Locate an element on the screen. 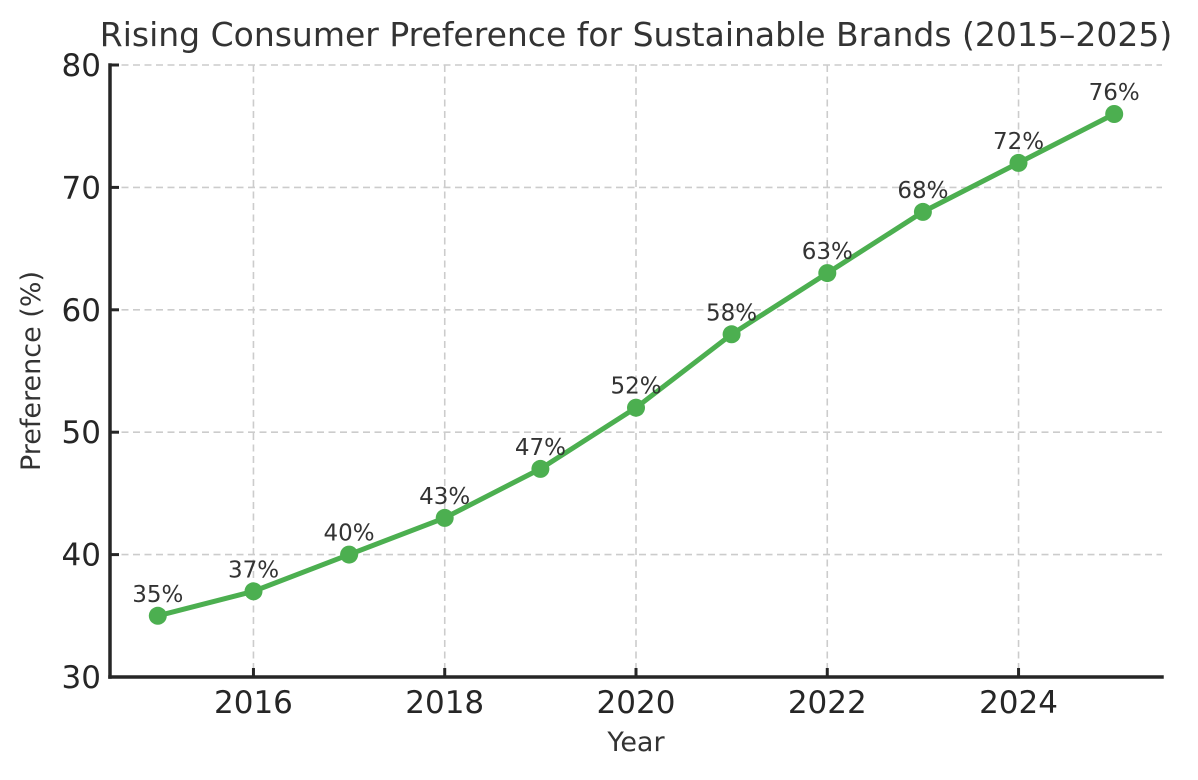 The width and height of the screenshot is (1198, 780). data-point-2020 is located at coordinates (636, 407).